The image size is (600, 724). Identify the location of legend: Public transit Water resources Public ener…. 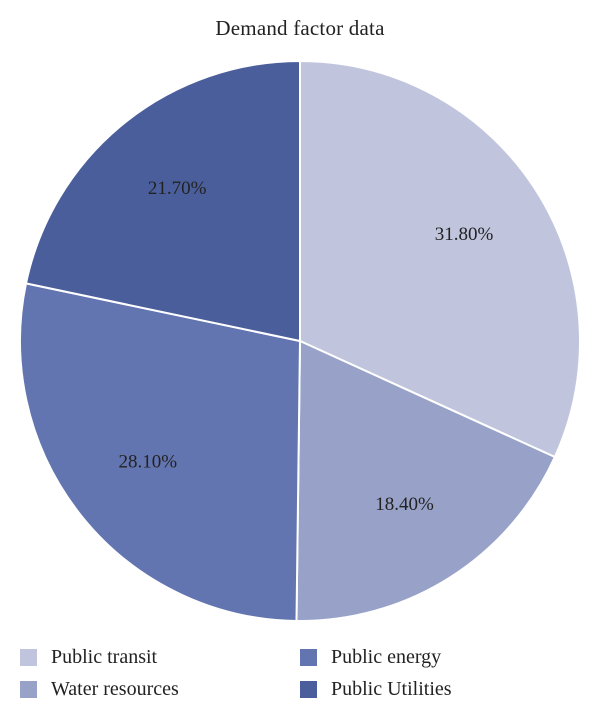
(300, 681).